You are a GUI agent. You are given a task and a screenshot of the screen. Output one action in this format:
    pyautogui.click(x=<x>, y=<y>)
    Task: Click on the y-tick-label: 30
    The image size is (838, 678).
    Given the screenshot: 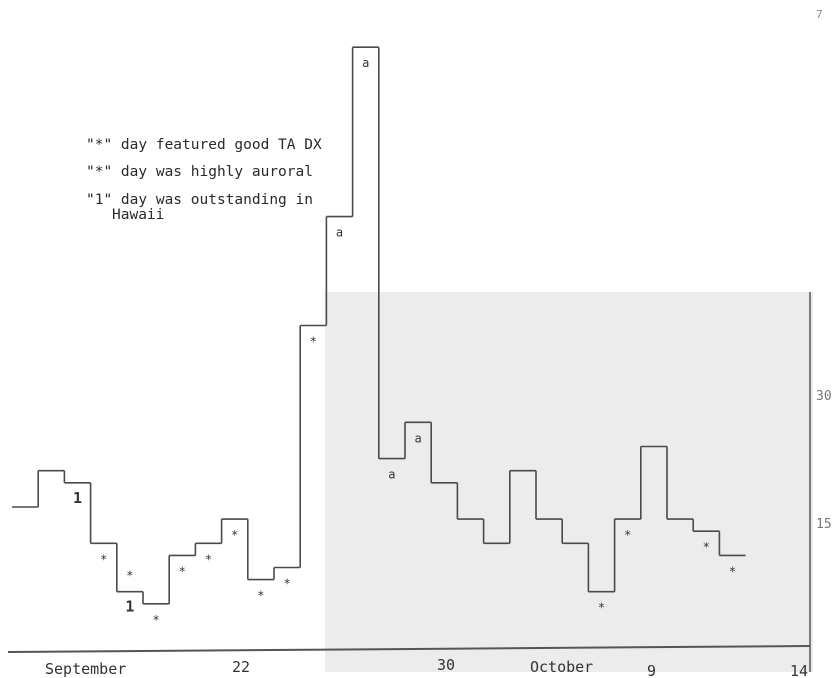 What is the action you would take?
    pyautogui.click(x=824, y=396)
    